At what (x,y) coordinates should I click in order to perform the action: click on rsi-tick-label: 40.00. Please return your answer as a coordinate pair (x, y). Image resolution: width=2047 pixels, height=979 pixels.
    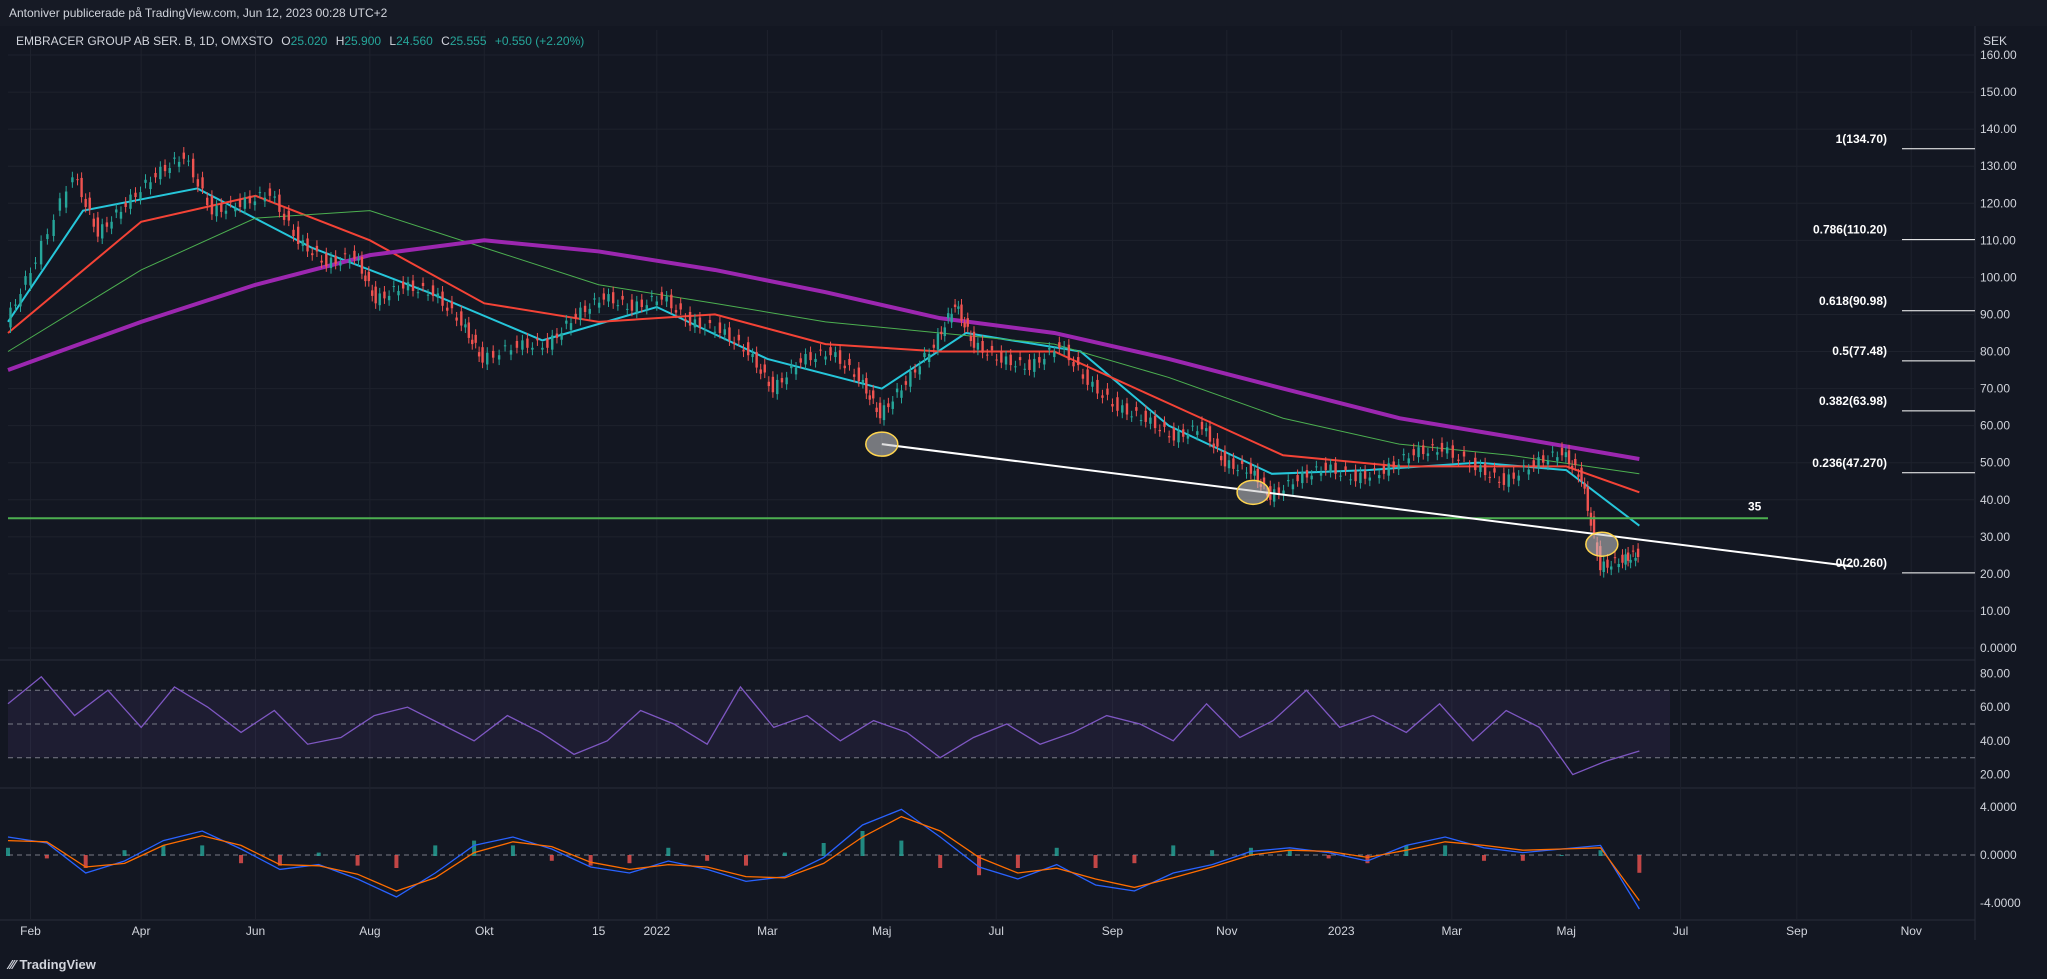
    Looking at the image, I should click on (1995, 741).